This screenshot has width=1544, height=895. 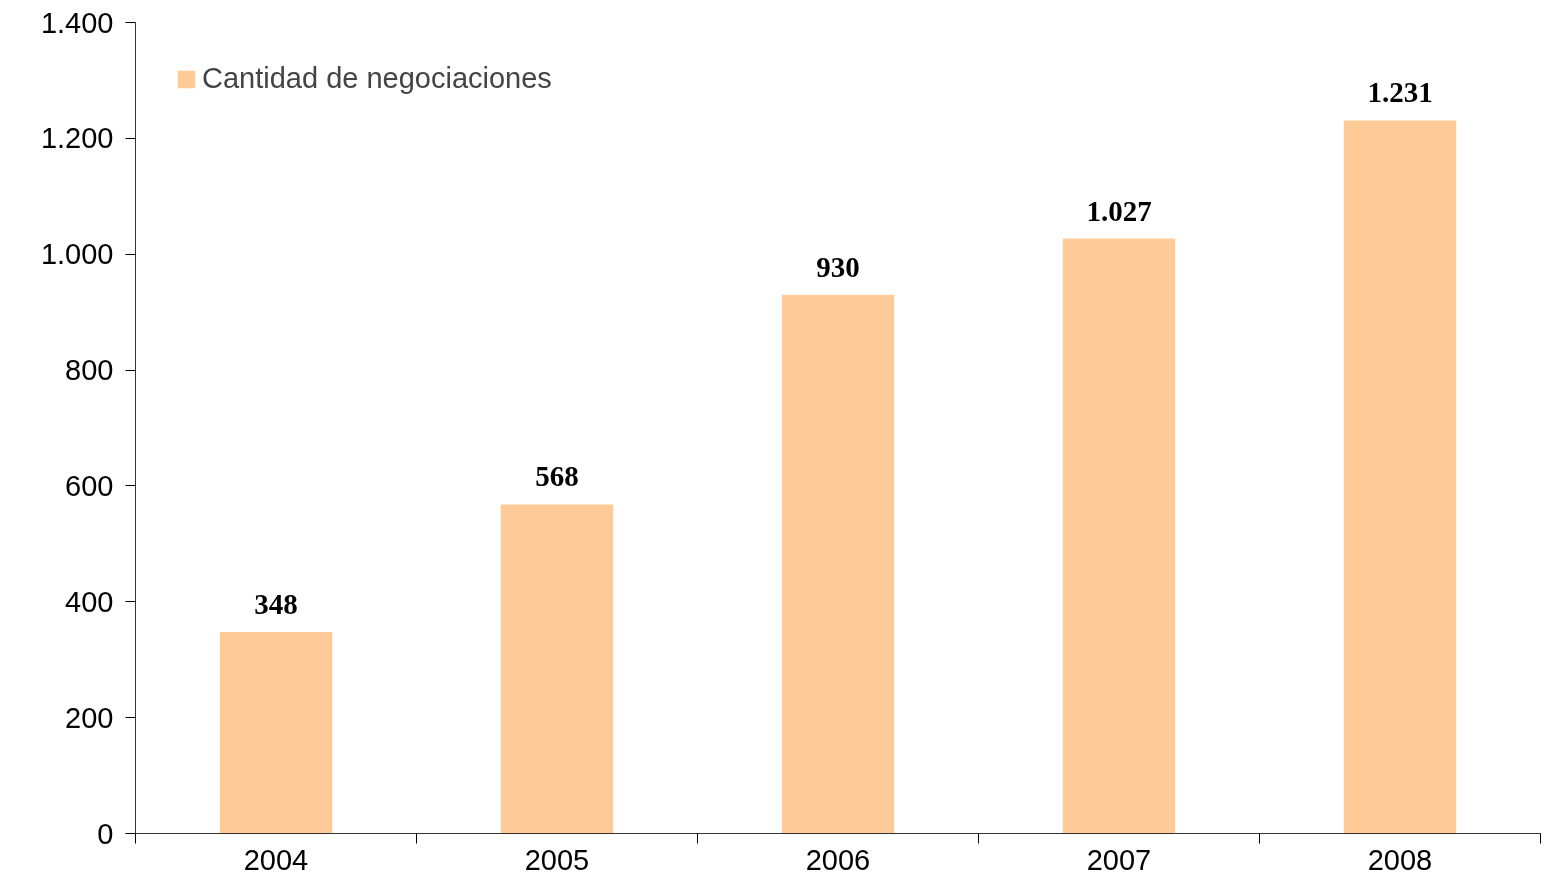 I want to click on data-label: 568, so click(x=557, y=476).